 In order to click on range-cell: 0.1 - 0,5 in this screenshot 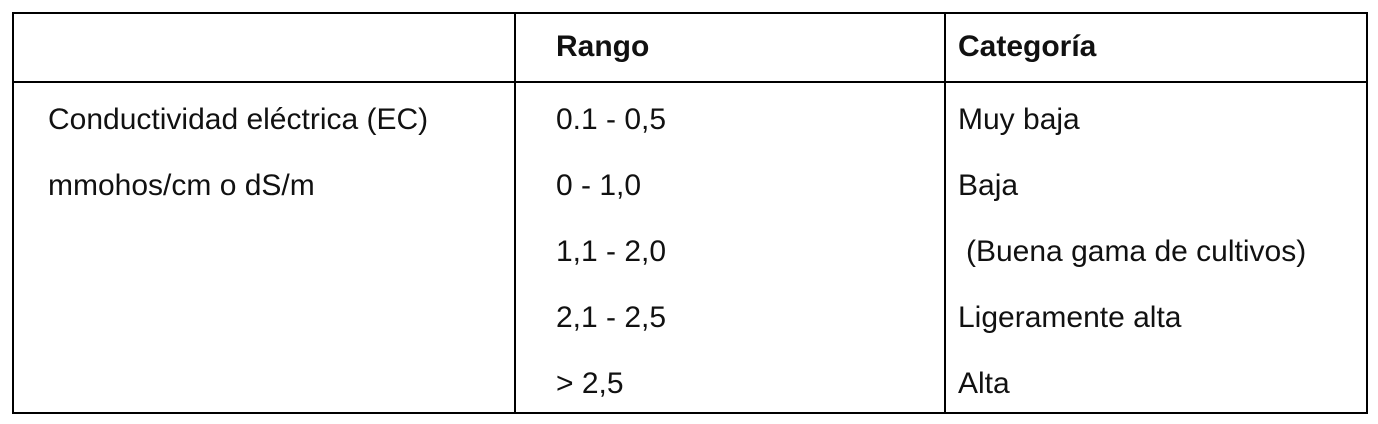, I will do `click(611, 119)`.